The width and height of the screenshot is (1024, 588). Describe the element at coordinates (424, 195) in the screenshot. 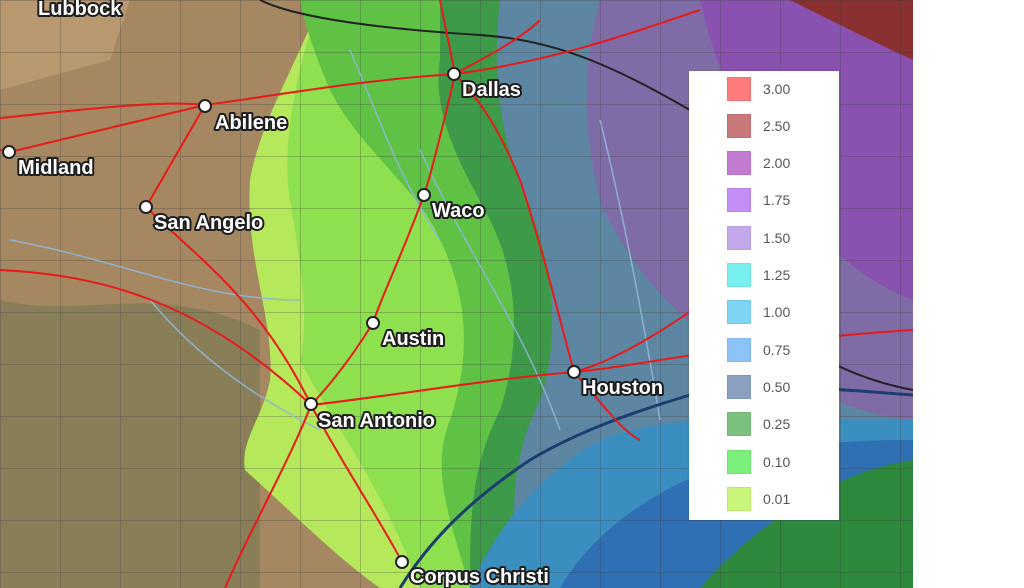

I see `city-marker-waco` at that location.